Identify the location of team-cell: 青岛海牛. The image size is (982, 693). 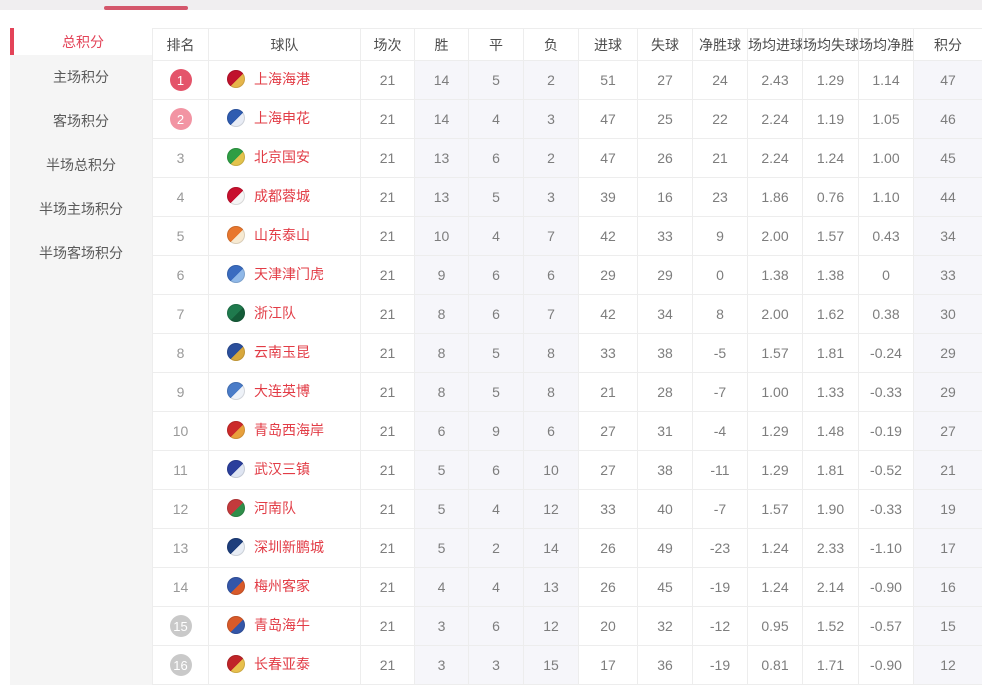
(284, 626).